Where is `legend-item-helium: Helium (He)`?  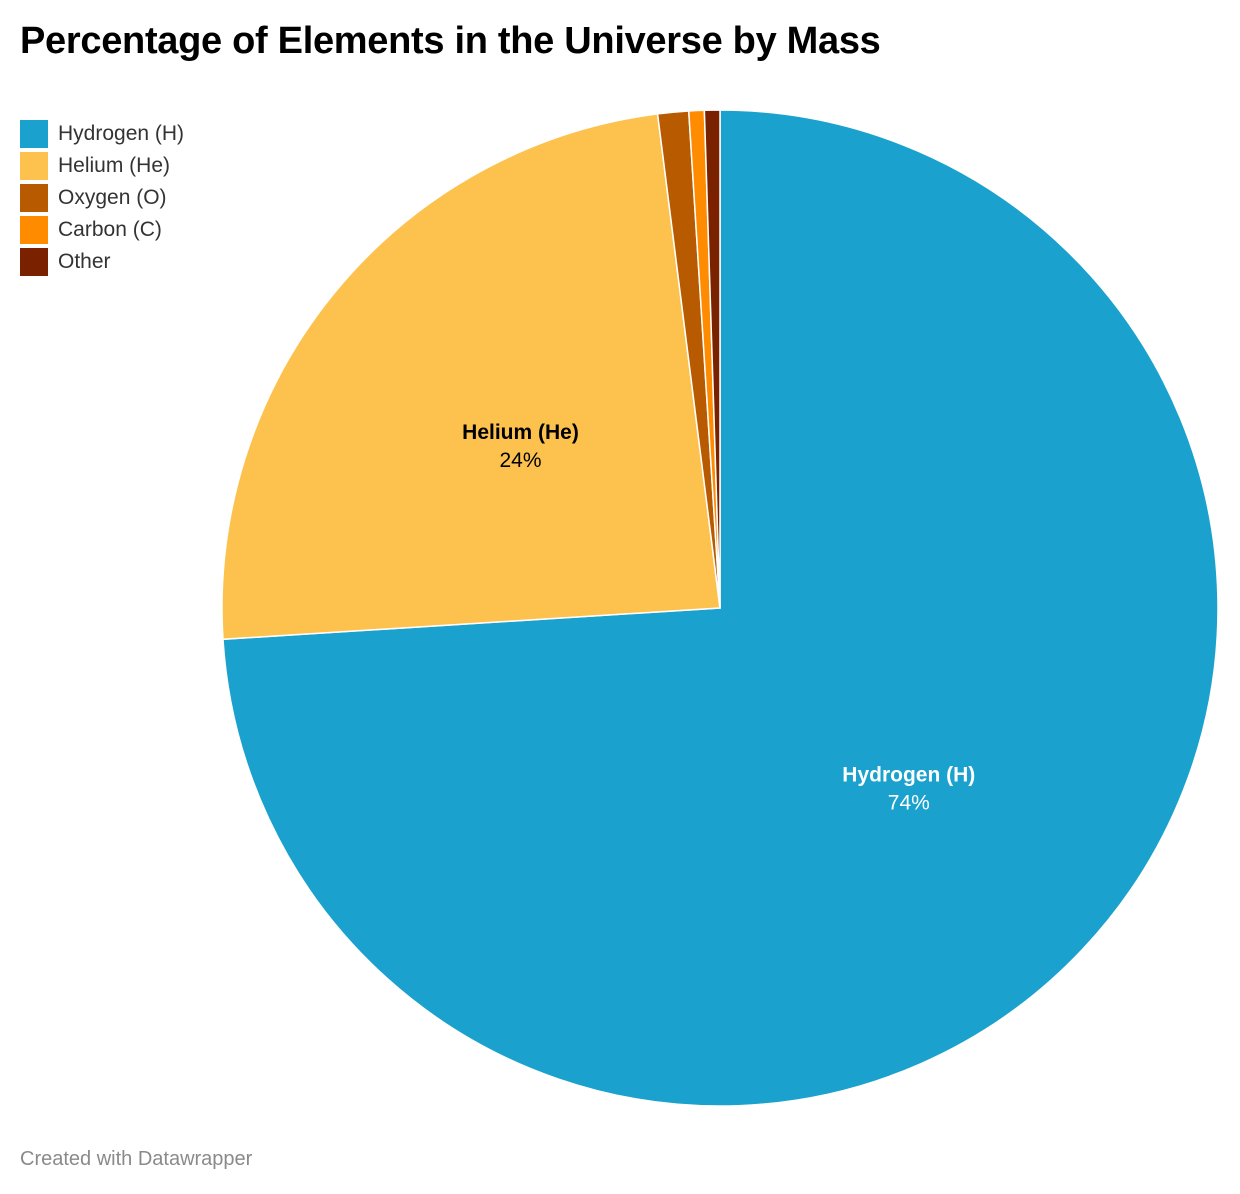
legend-item-helium: Helium (He) is located at coordinates (102, 166).